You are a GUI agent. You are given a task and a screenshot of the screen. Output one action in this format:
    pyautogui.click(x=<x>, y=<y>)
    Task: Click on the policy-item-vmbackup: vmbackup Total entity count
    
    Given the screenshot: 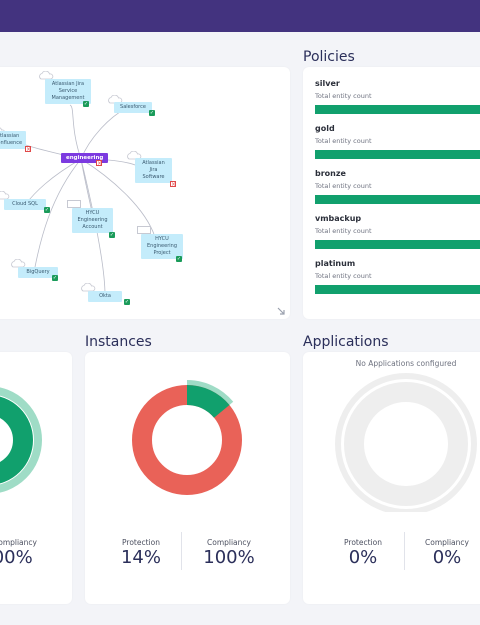 What is the action you would take?
    pyautogui.click(x=397, y=224)
    